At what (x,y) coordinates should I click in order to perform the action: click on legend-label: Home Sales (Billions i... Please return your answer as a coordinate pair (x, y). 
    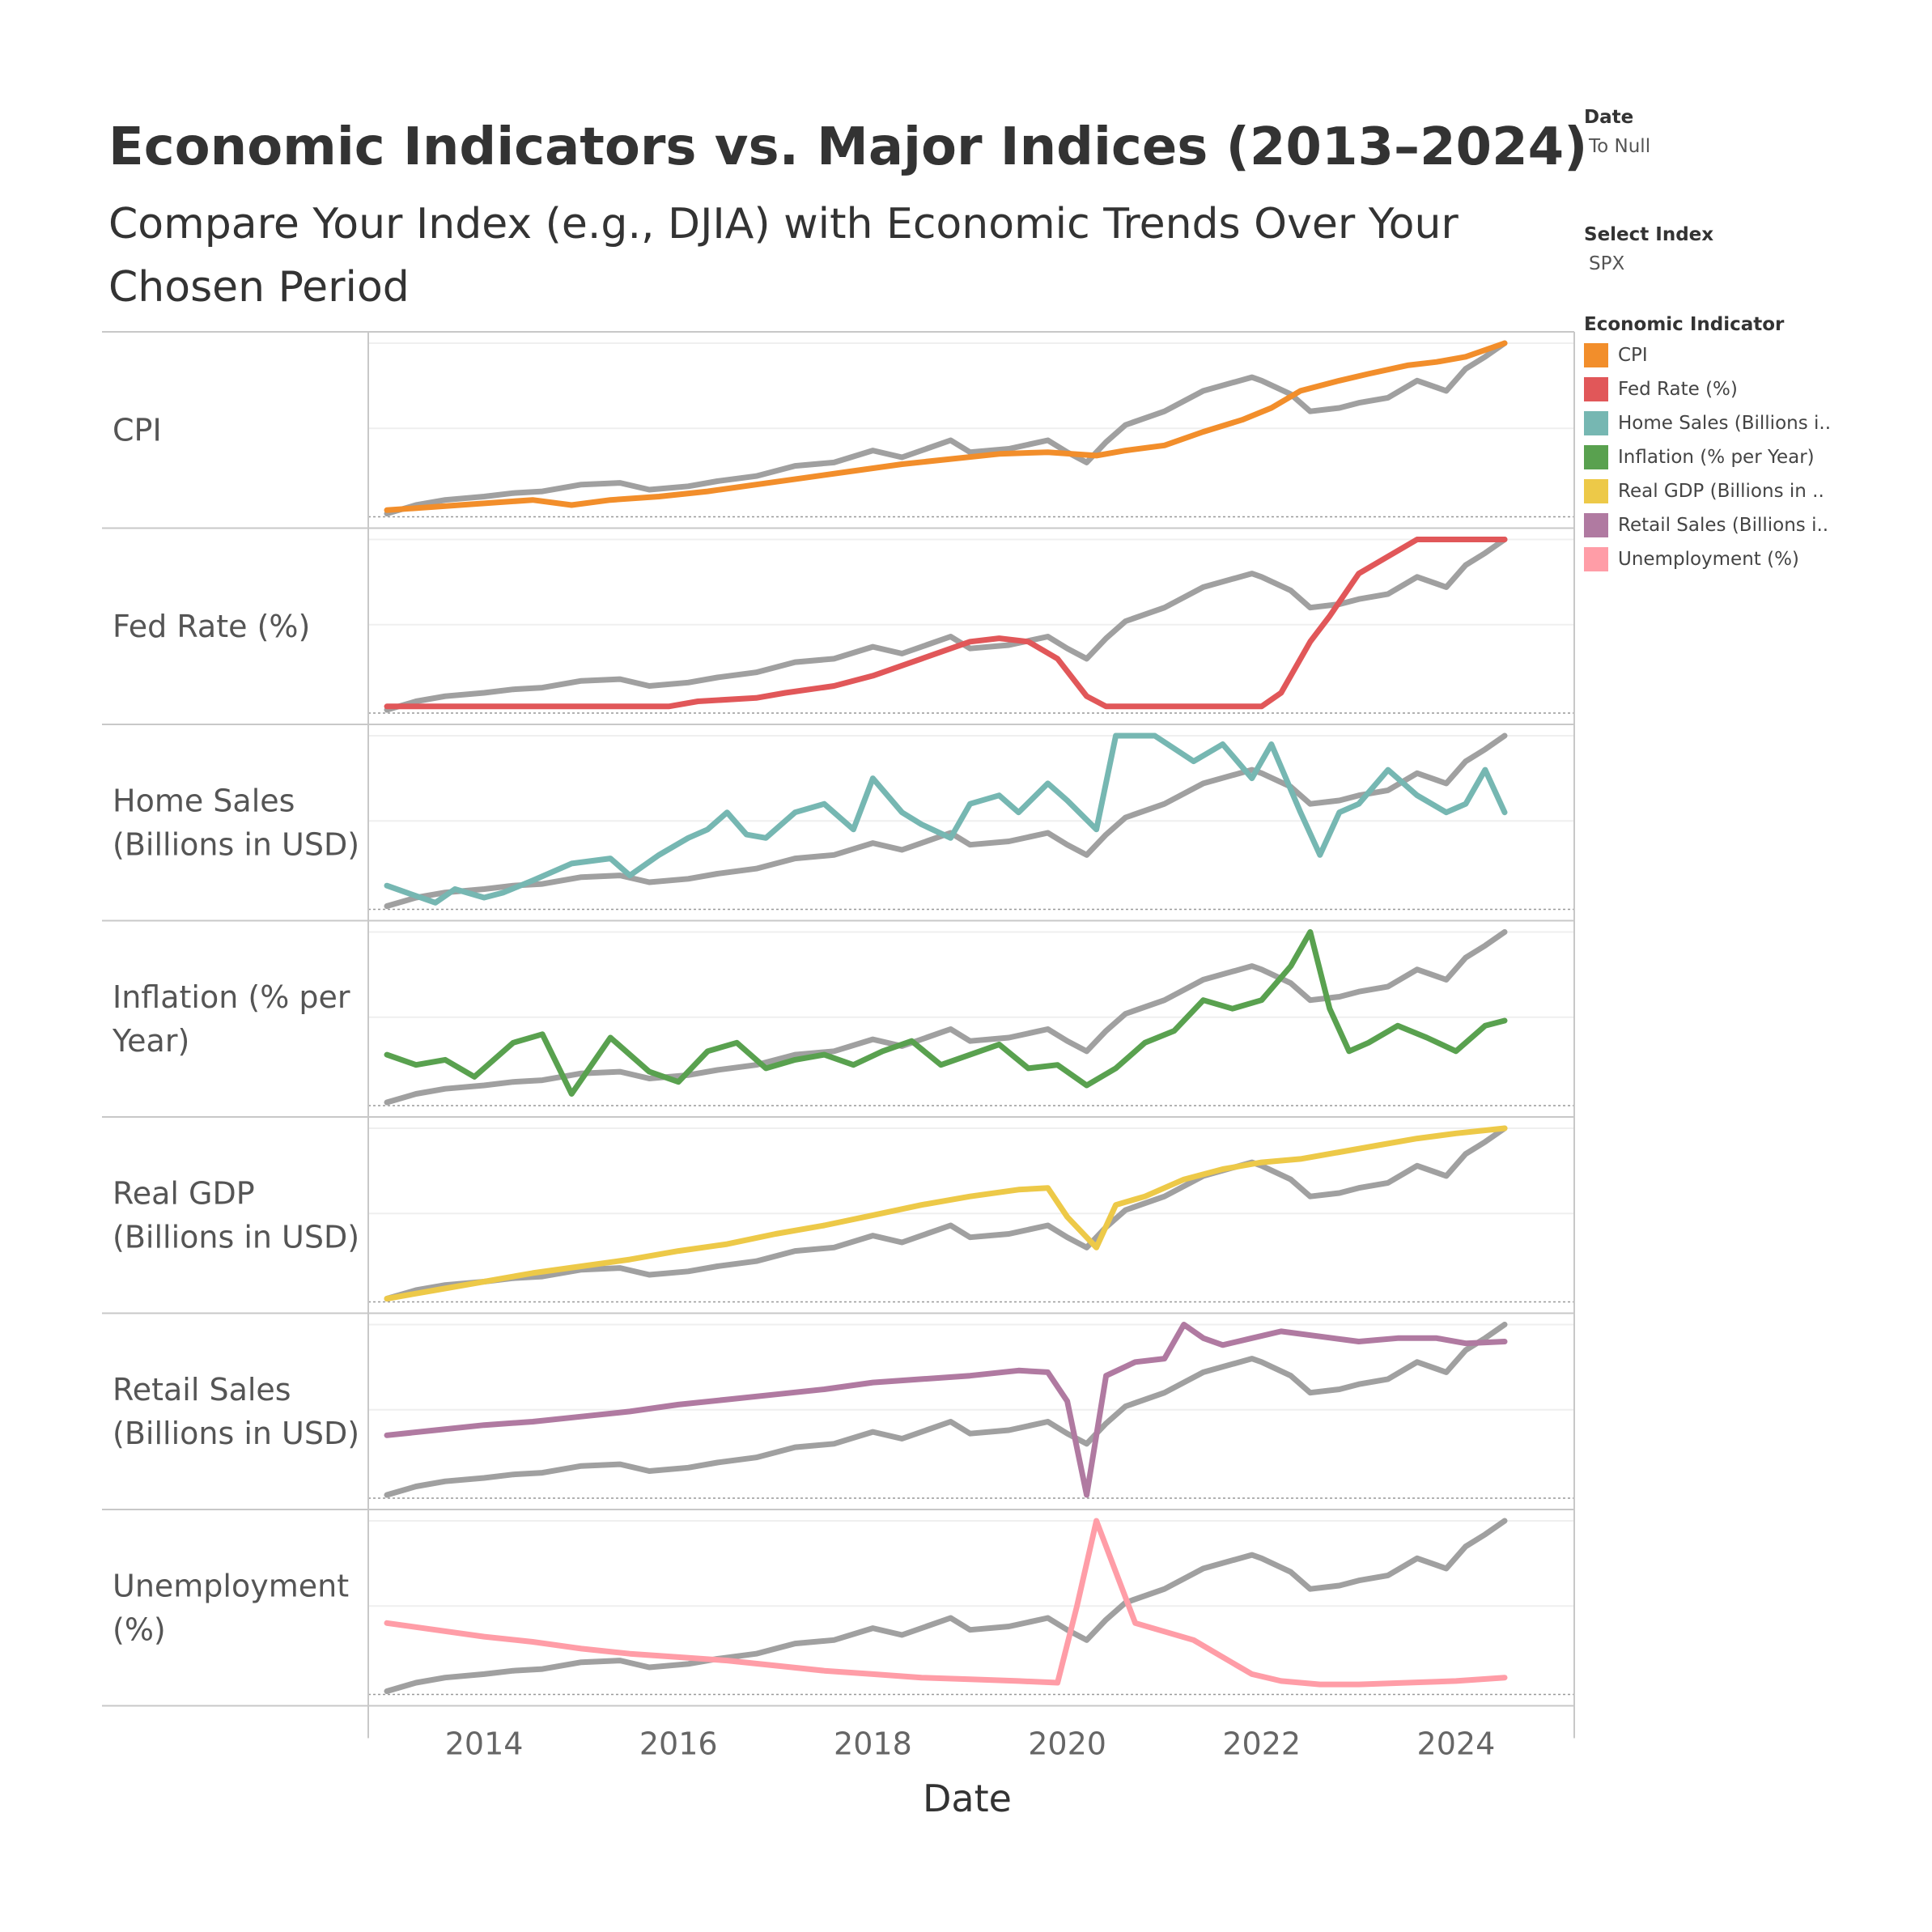
    Looking at the image, I should click on (1725, 423).